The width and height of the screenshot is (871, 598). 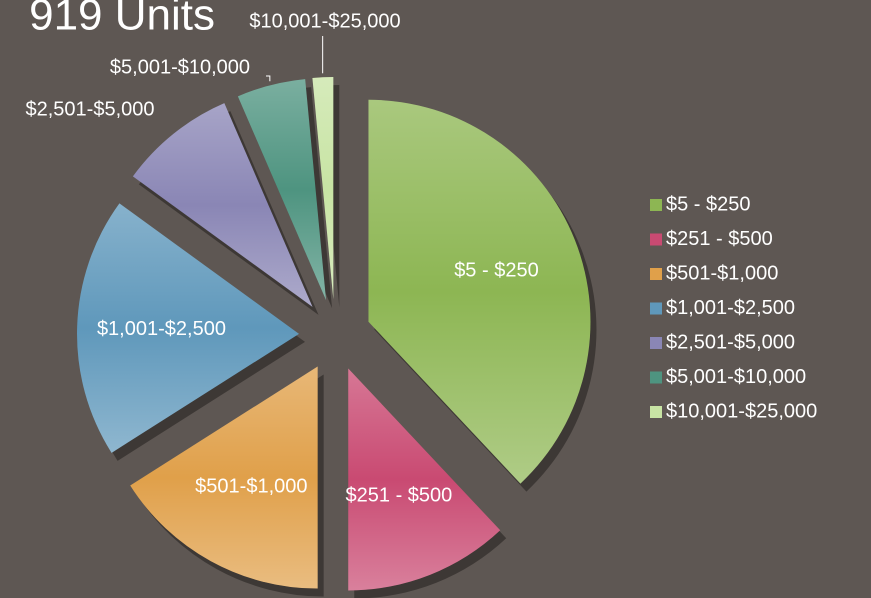 What do you see at coordinates (180, 67) in the screenshot?
I see `slice-label: $5,001-$10,000` at bounding box center [180, 67].